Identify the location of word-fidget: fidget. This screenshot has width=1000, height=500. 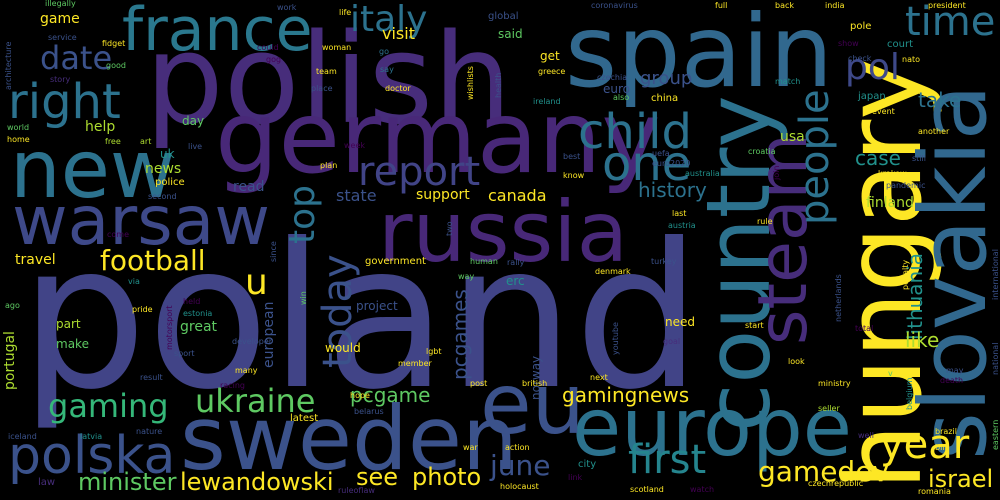
(114, 43).